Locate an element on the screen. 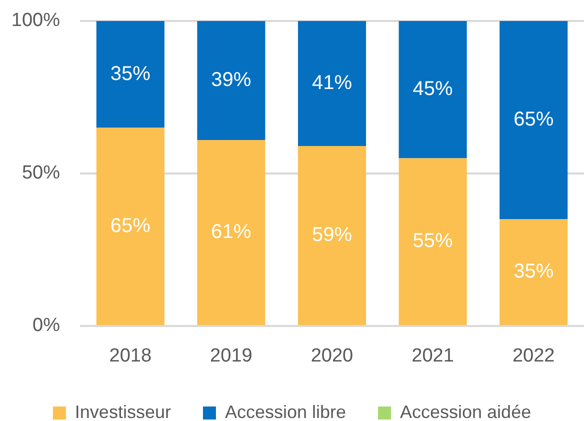  y-tick-label: 50% is located at coordinates (41, 173).